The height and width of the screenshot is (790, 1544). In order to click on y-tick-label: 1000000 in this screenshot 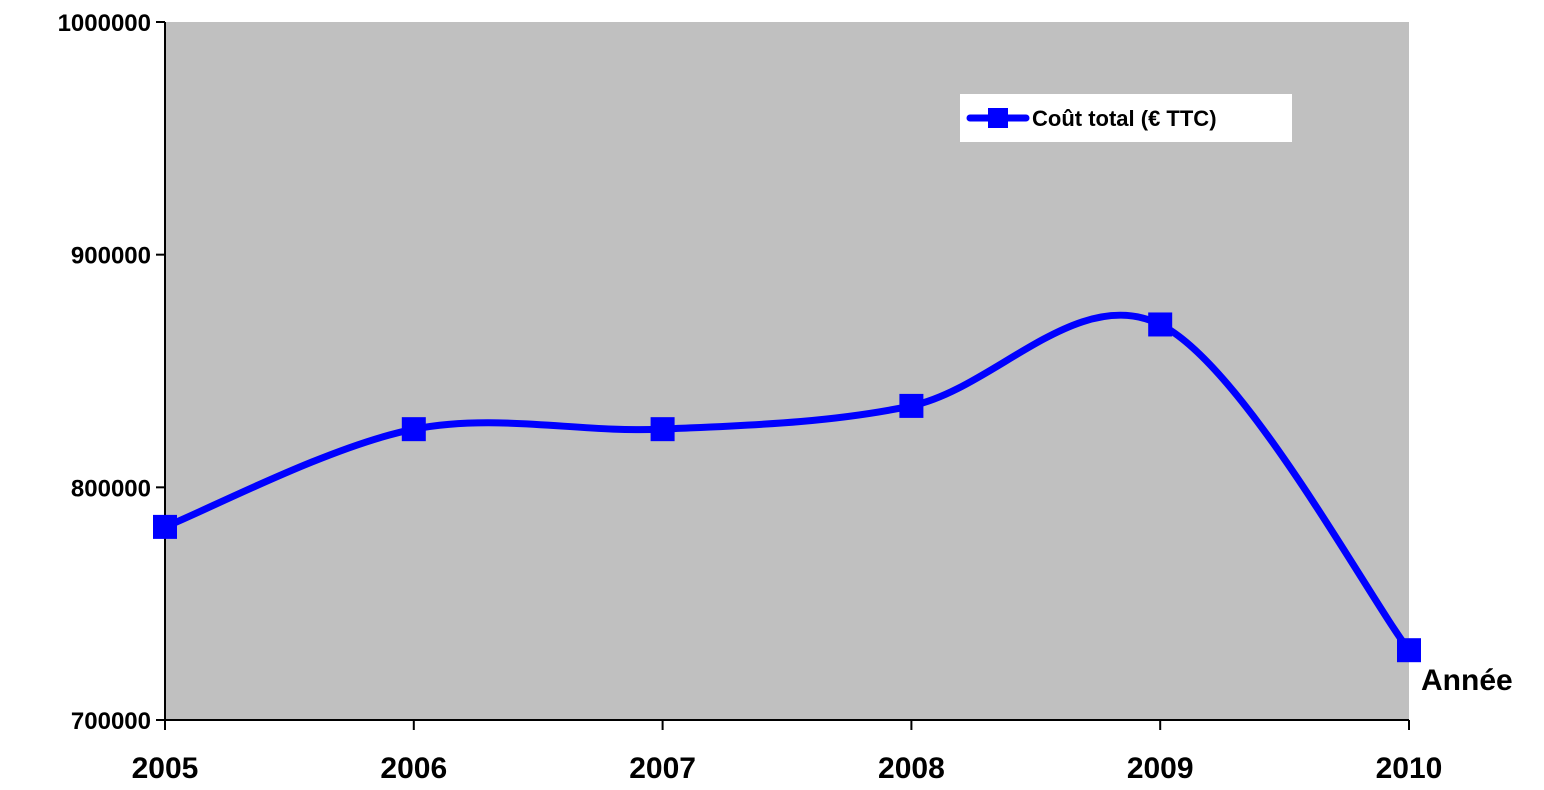, I will do `click(104, 23)`.